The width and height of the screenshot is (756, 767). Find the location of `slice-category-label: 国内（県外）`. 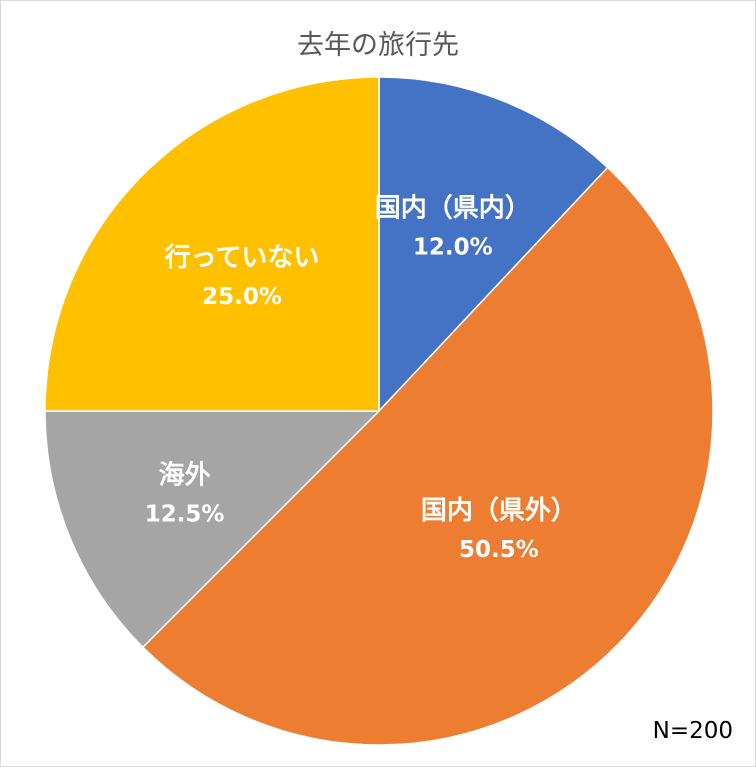

slice-category-label: 国内（県外） is located at coordinates (499, 511).